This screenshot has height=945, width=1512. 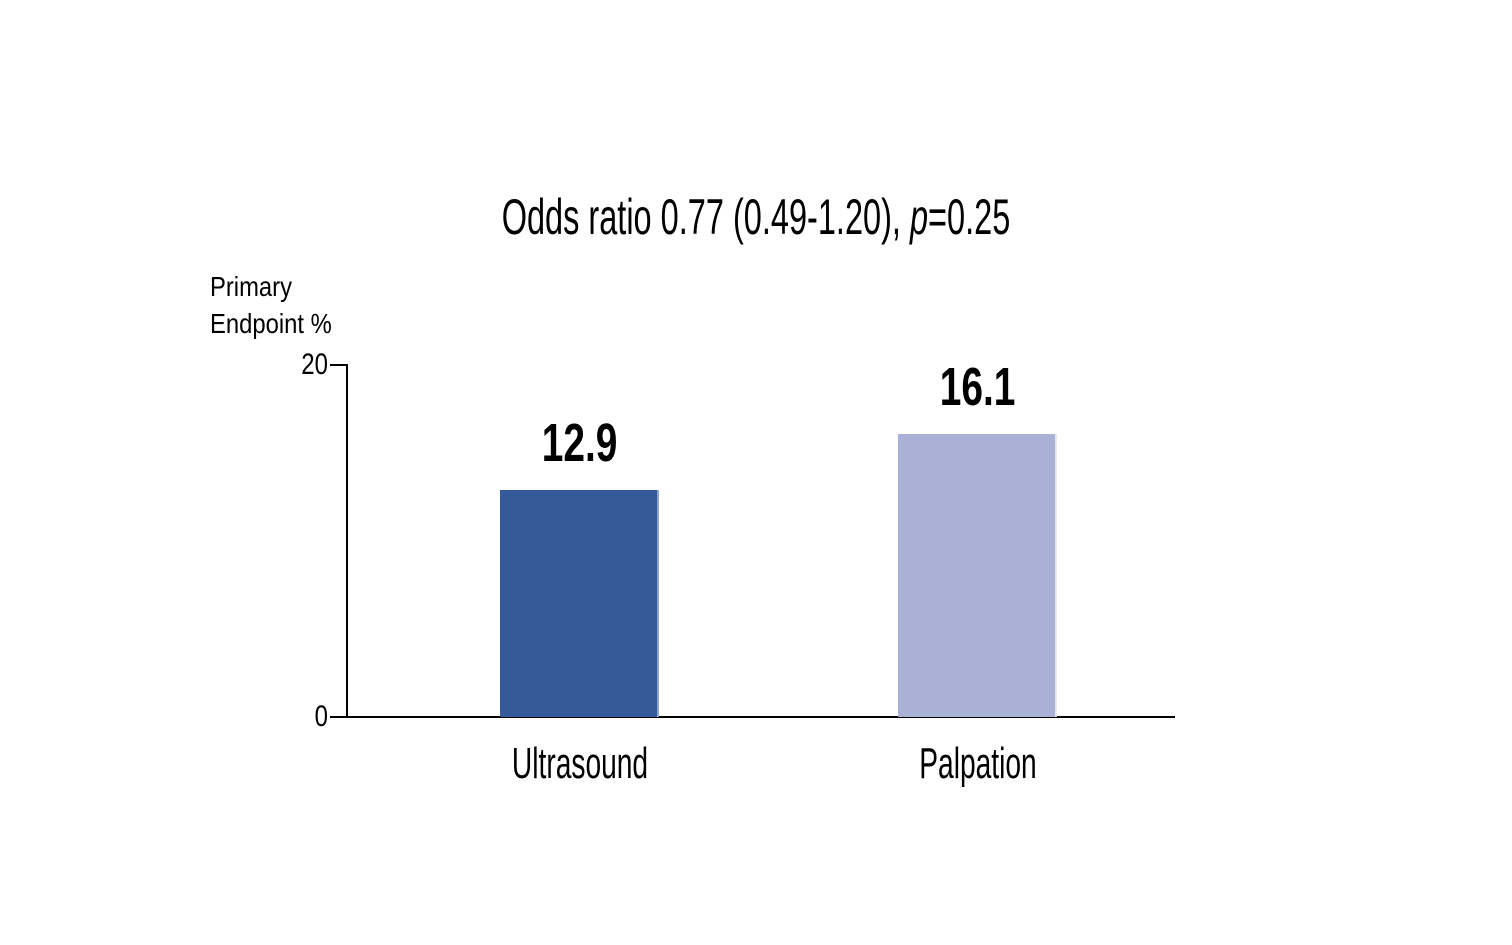 What do you see at coordinates (580, 763) in the screenshot?
I see `category-label-ultrasound: Ultrasound` at bounding box center [580, 763].